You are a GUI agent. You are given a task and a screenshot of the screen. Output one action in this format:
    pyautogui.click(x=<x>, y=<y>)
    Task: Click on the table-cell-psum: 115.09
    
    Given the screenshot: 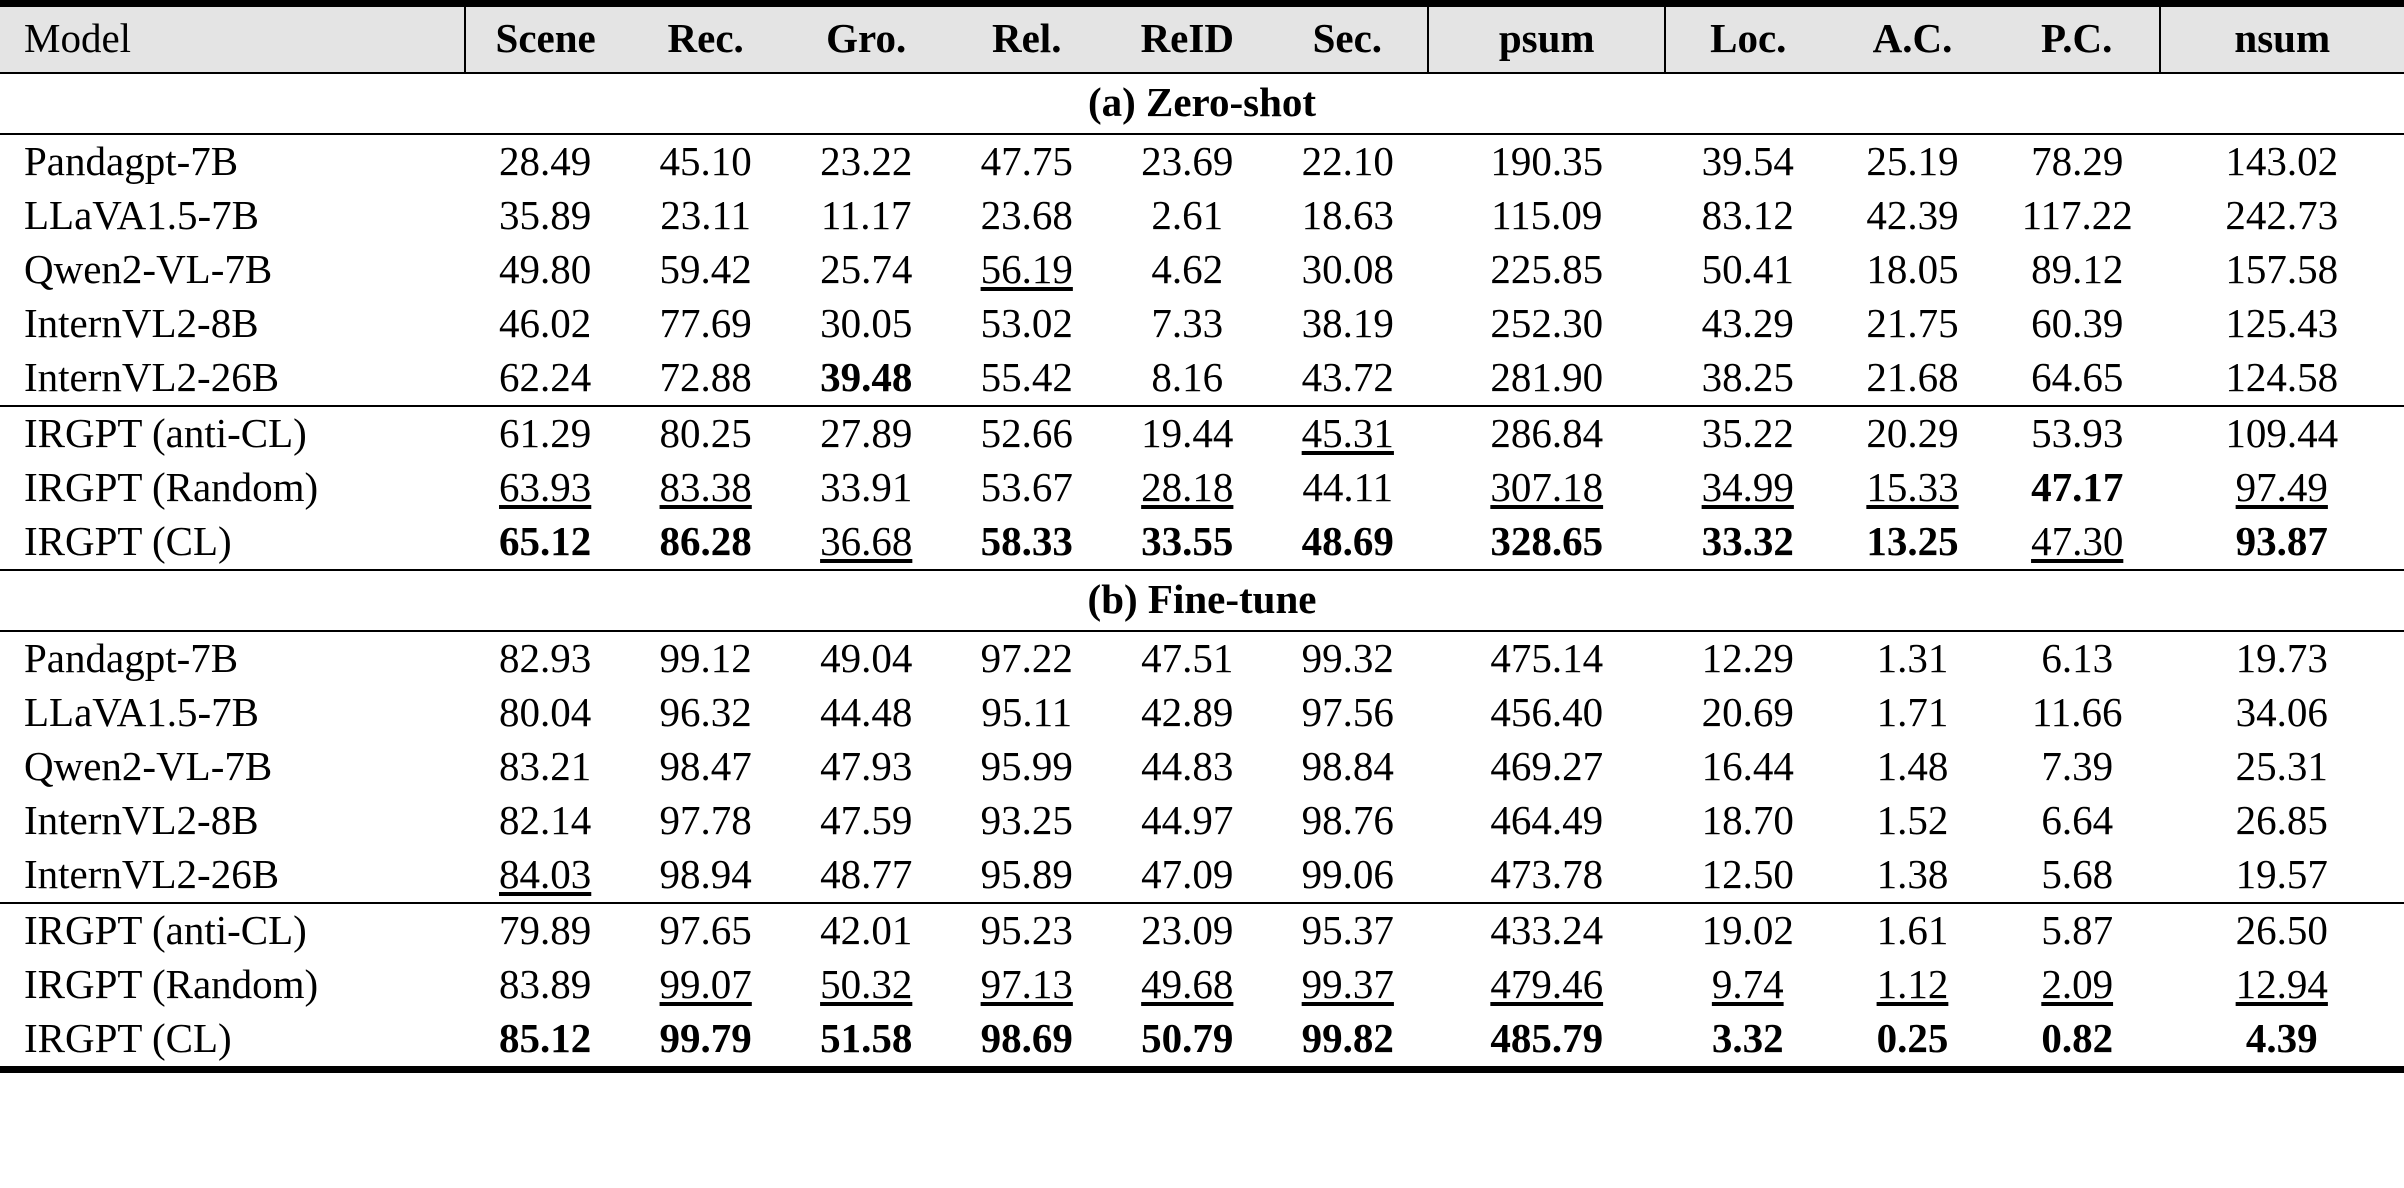 What is the action you would take?
    pyautogui.click(x=1547, y=215)
    